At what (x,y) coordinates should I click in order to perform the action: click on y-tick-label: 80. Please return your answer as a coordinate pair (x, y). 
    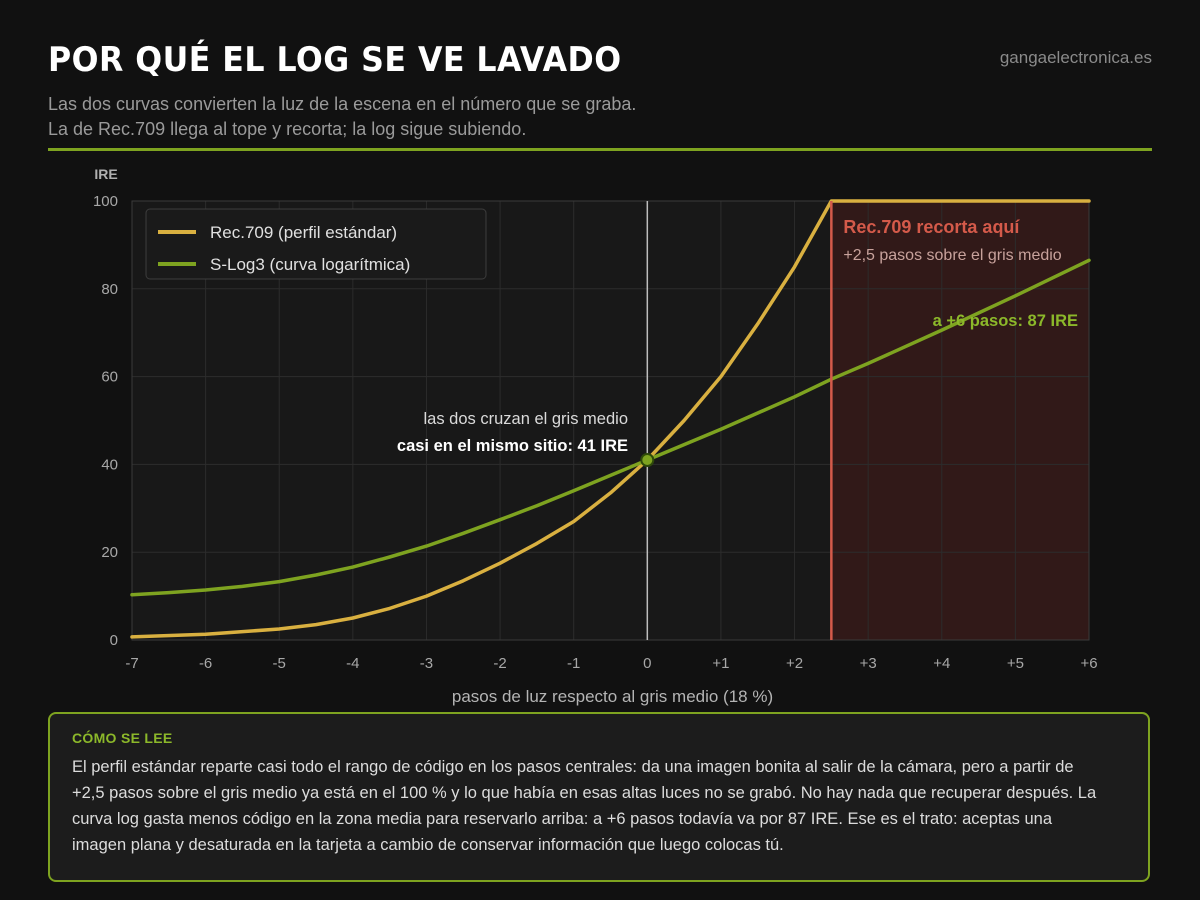
    Looking at the image, I should click on (109, 289).